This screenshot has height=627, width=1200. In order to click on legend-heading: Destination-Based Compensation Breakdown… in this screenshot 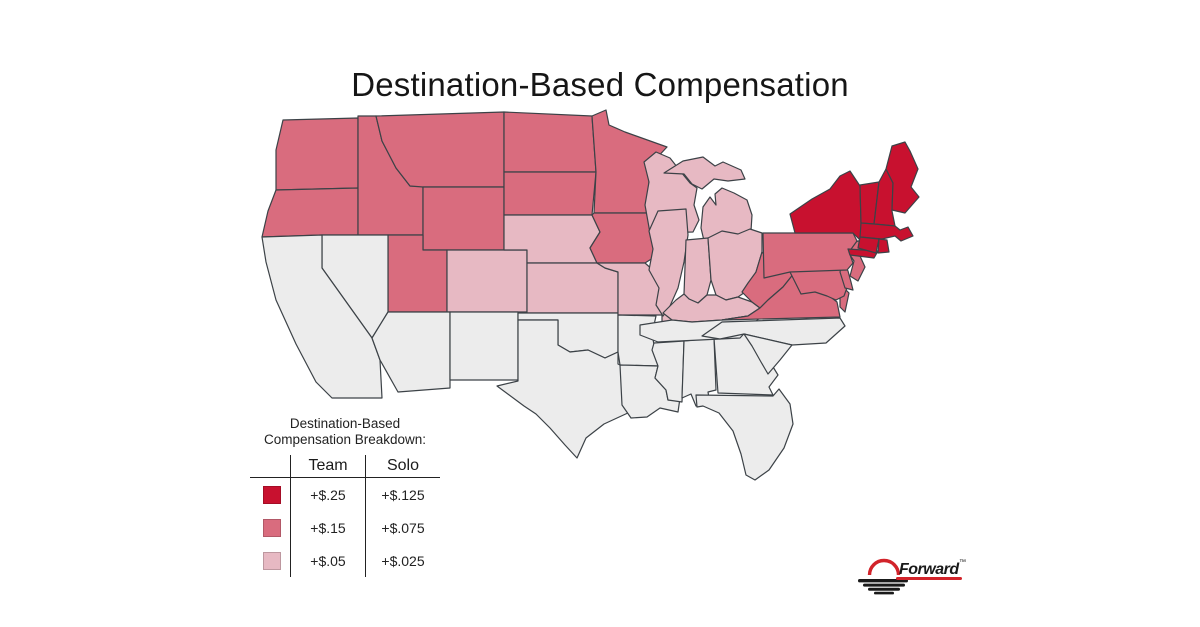, I will do `click(345, 432)`.